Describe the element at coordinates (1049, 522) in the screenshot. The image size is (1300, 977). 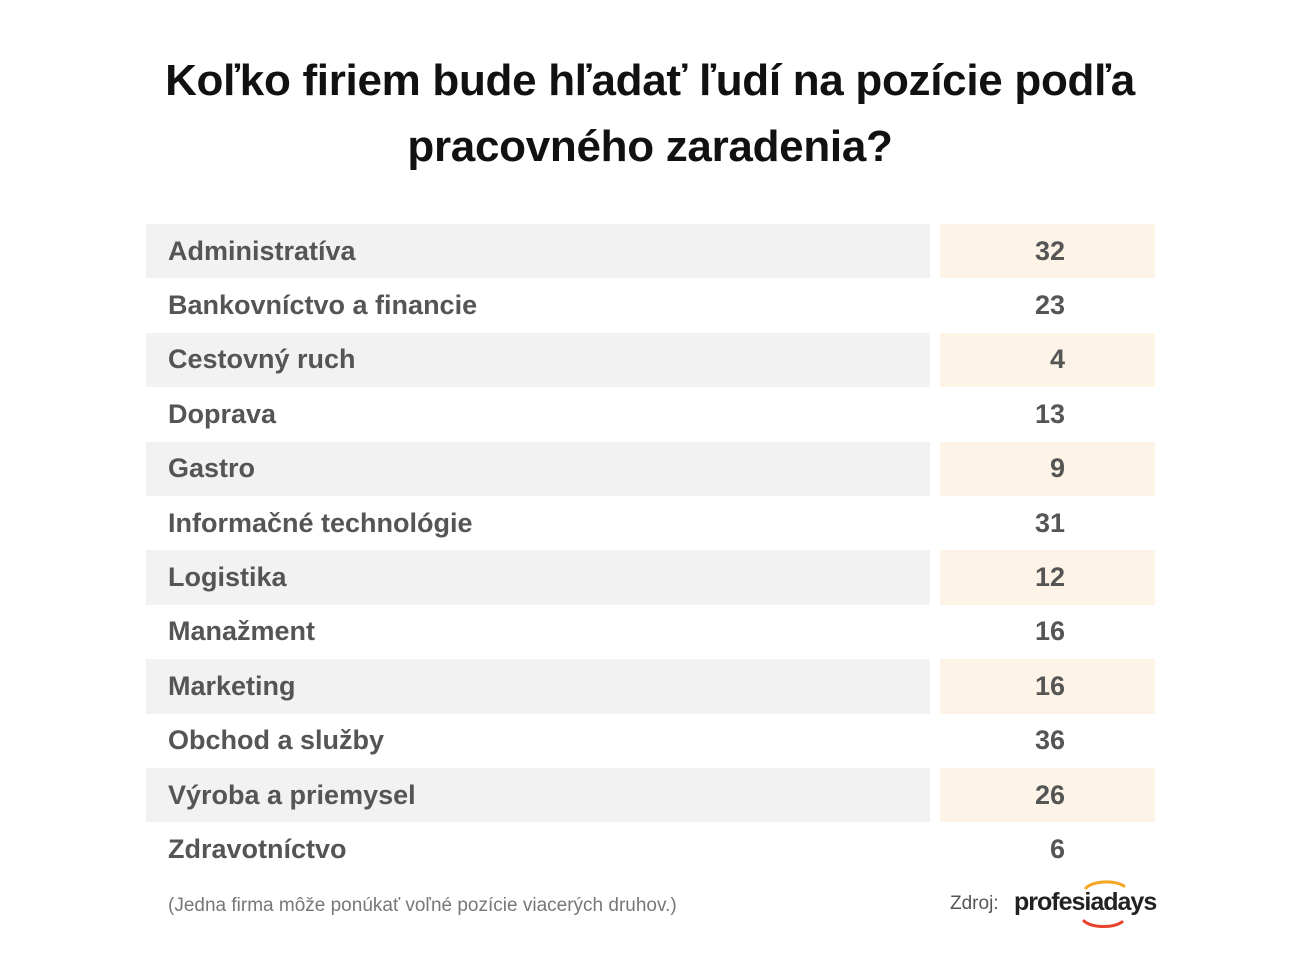
I see `row-value: 31` at that location.